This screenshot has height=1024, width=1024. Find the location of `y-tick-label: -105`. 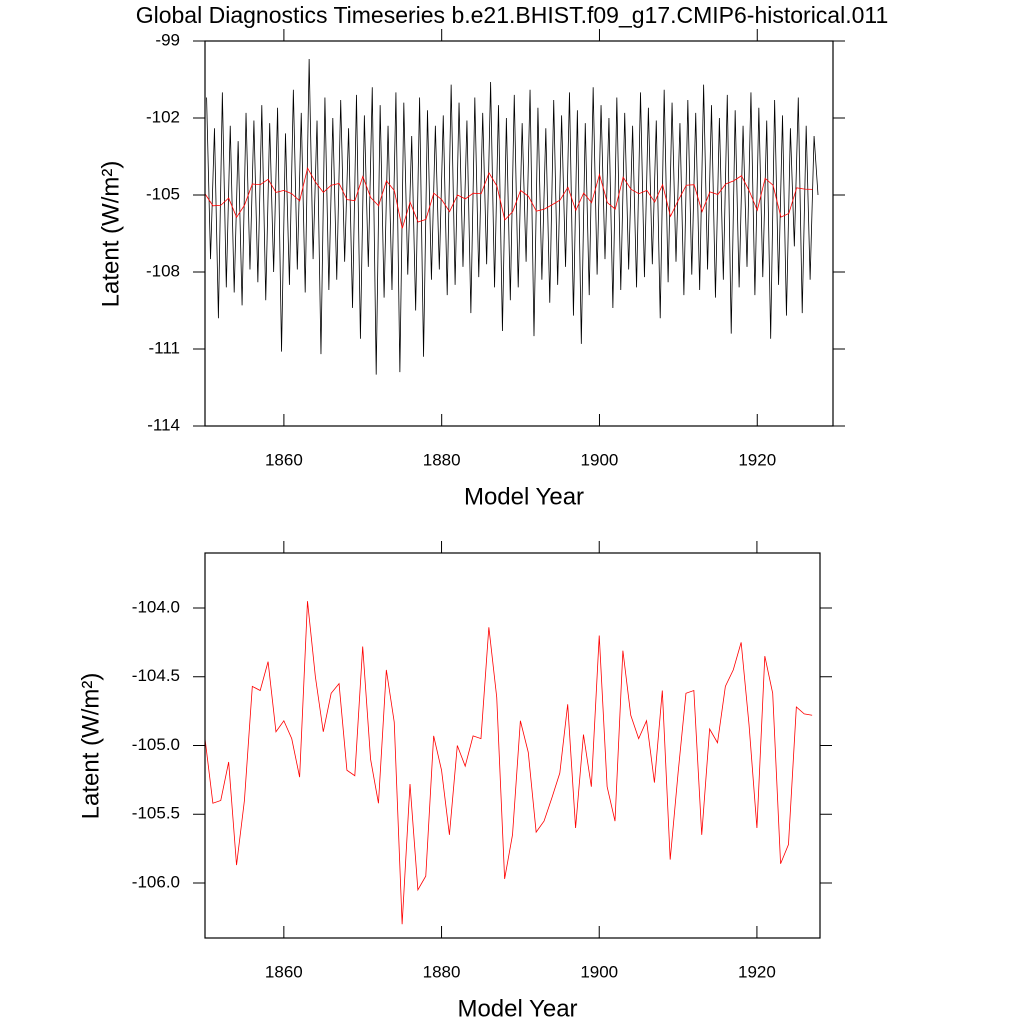

y-tick-label: -105 is located at coordinates (163, 193).